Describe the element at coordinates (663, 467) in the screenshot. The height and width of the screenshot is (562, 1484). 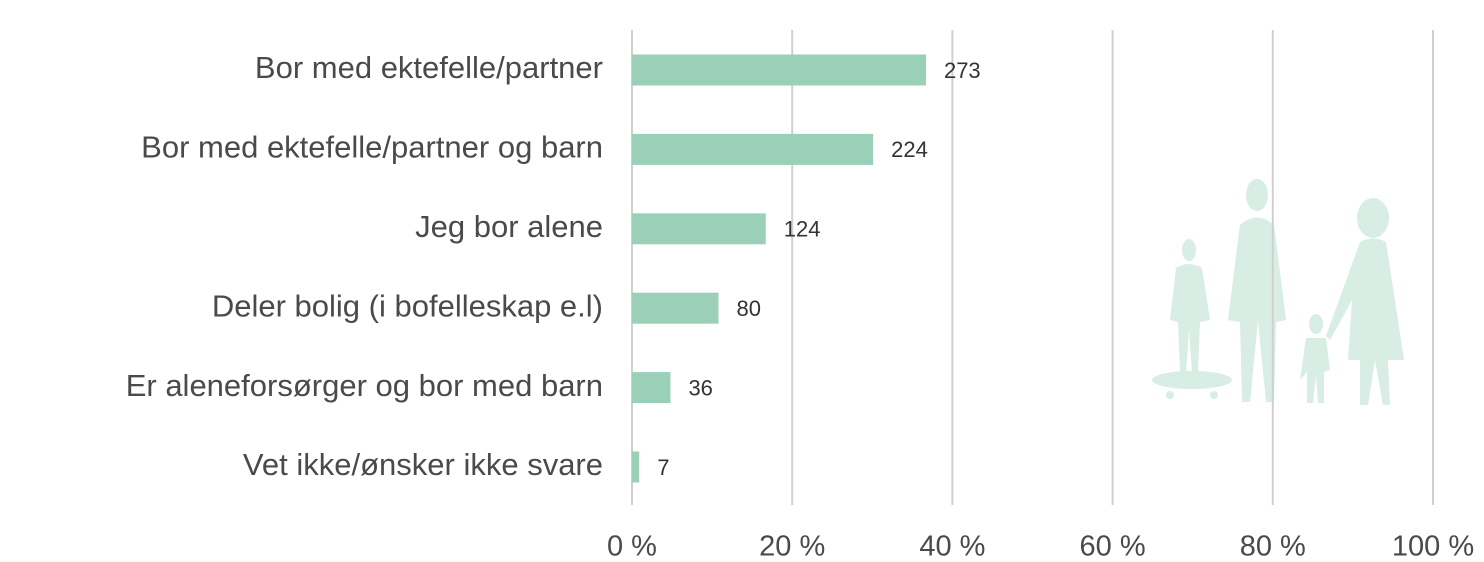
I see `value-label: 7` at that location.